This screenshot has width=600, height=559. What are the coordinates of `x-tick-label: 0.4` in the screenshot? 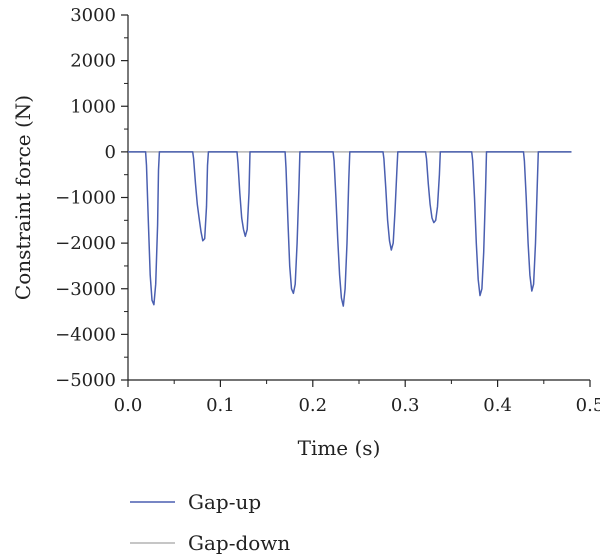 It's located at (497, 405).